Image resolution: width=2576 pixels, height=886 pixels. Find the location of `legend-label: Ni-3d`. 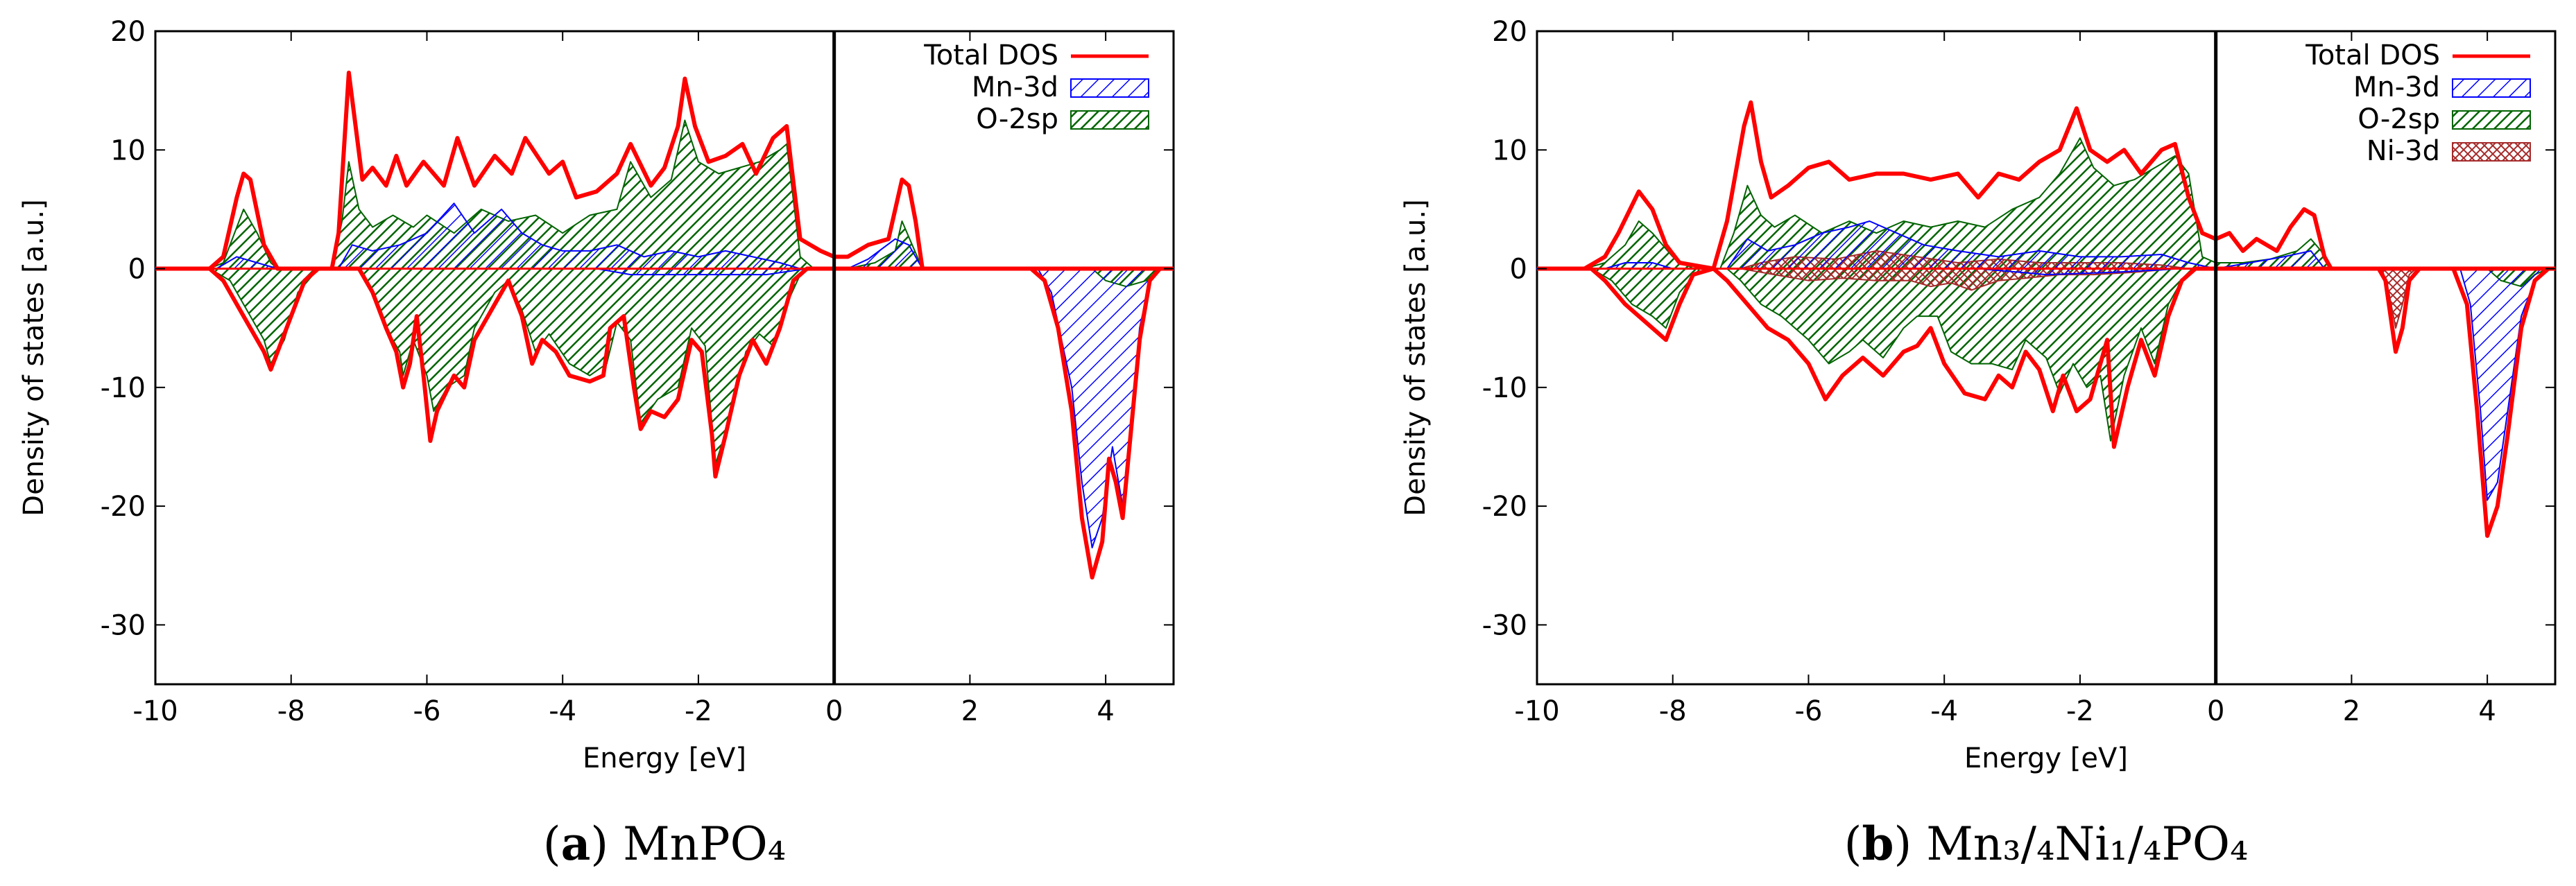

legend-label: Ni-3d is located at coordinates (2403, 151).